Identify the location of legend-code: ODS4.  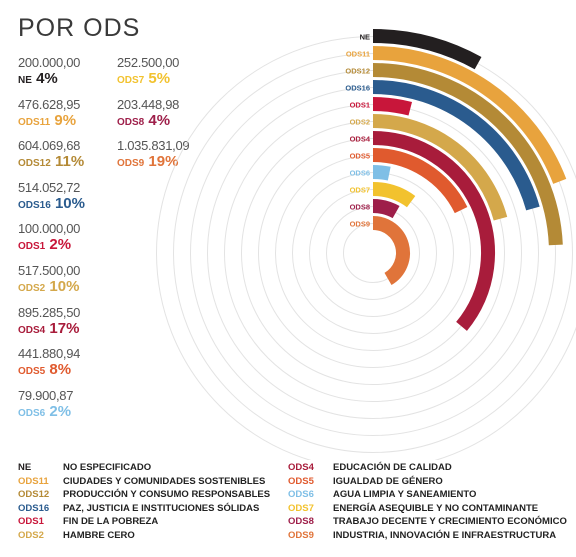
(301, 467).